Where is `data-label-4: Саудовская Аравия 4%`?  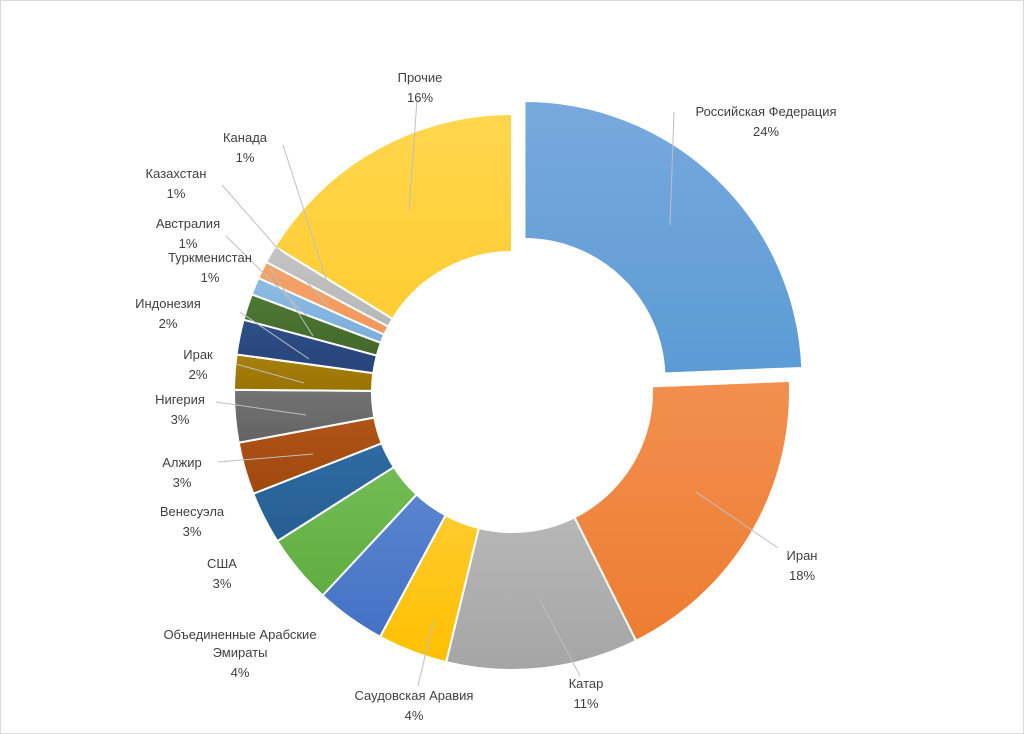
data-label-4: Саудовская Аравия 4% is located at coordinates (414, 705).